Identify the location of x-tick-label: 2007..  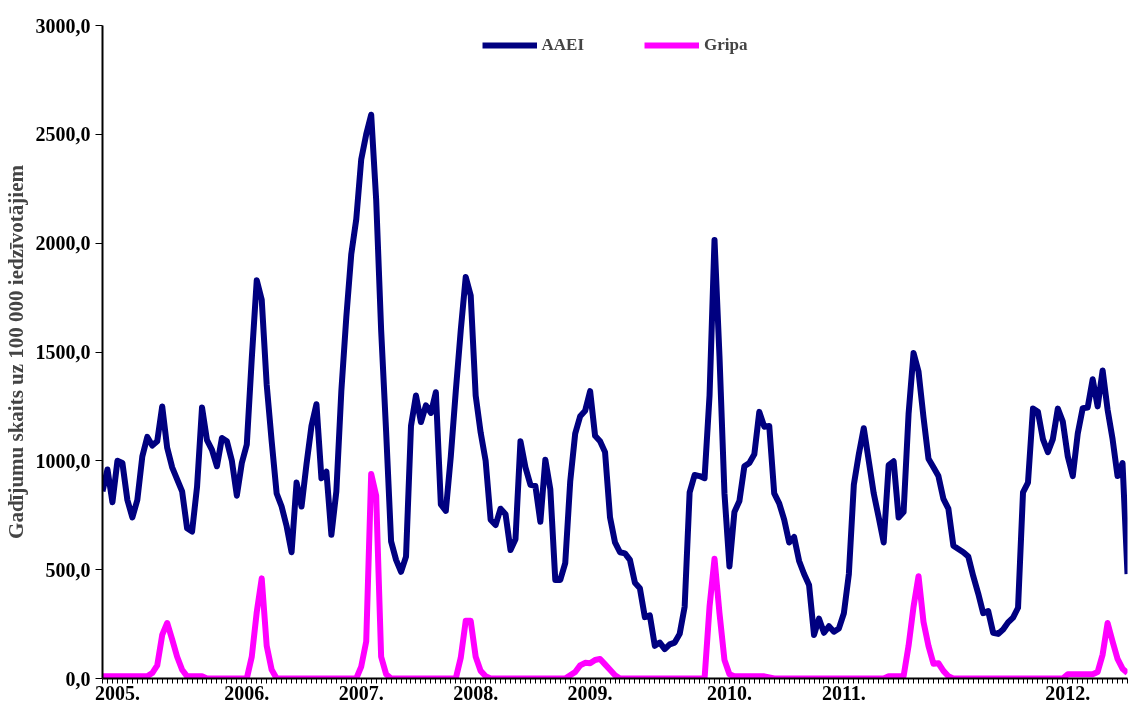
(361, 692).